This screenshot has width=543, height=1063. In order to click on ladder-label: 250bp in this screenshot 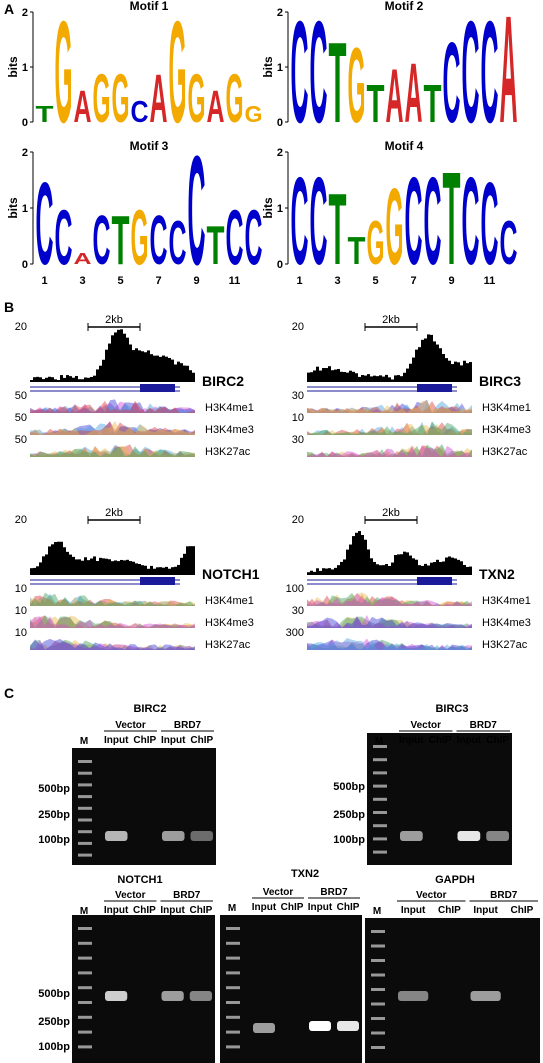, I will do `click(349, 815)`.